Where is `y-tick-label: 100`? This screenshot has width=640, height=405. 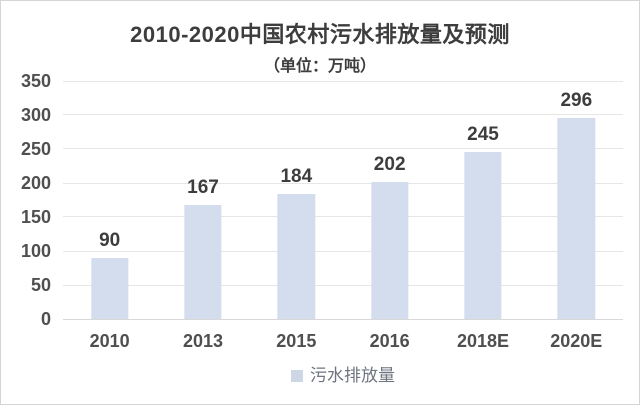
y-tick-label: 100 is located at coordinates (35, 251).